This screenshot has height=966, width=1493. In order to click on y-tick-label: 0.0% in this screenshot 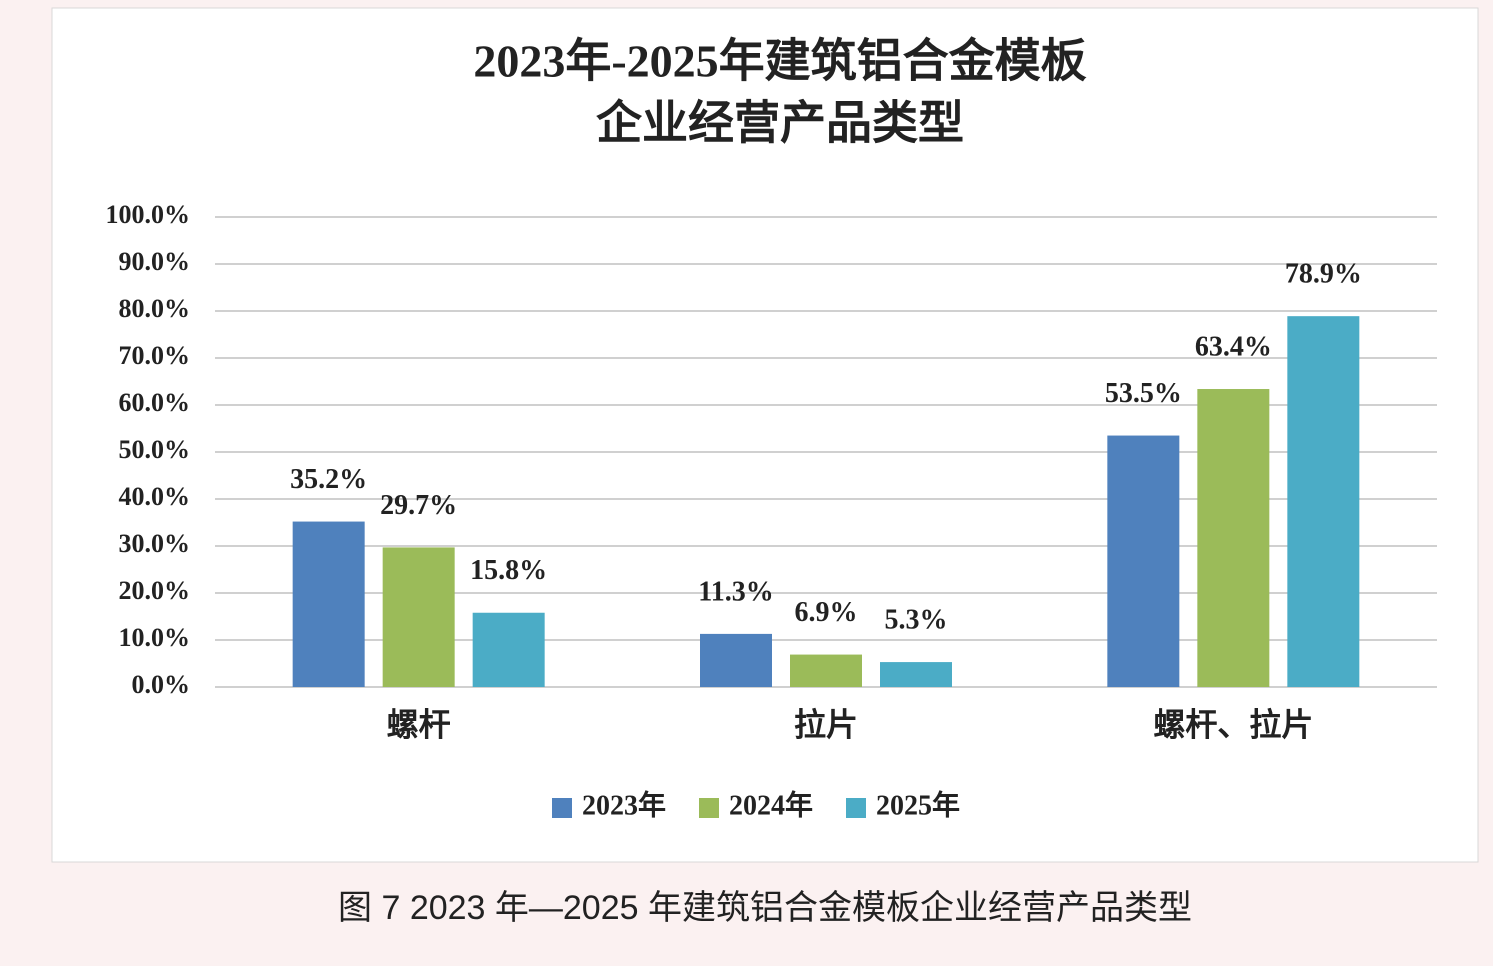, I will do `click(161, 684)`.